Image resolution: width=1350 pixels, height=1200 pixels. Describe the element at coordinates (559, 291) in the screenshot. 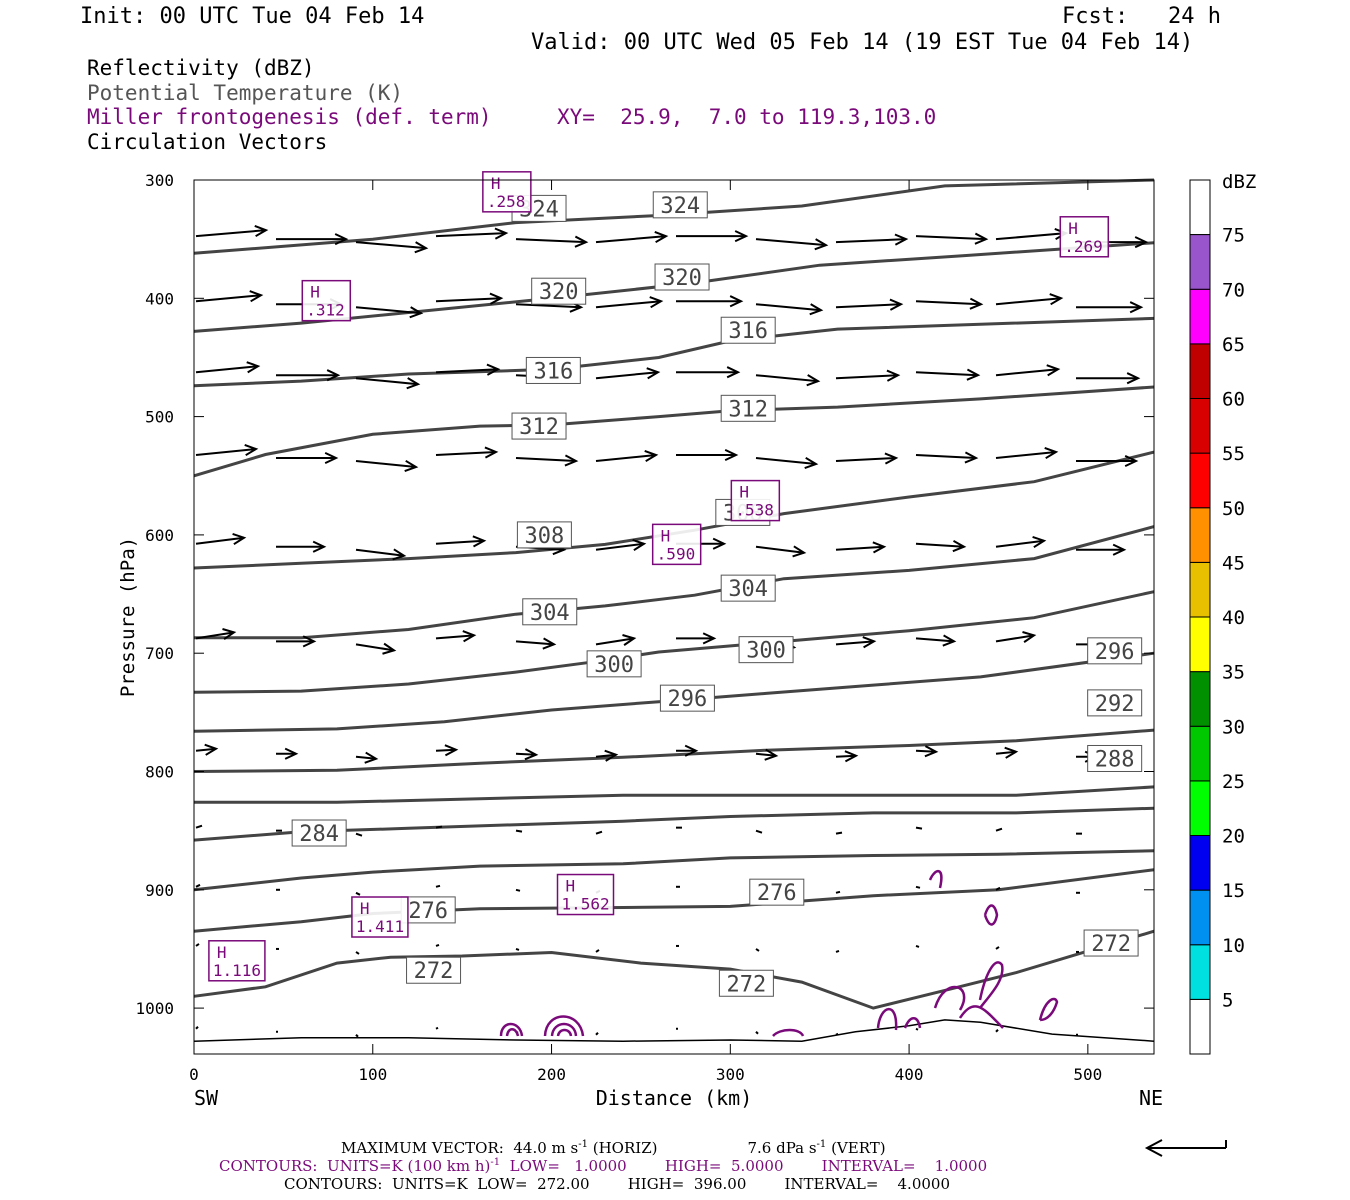

I see `theta-label: 320` at that location.